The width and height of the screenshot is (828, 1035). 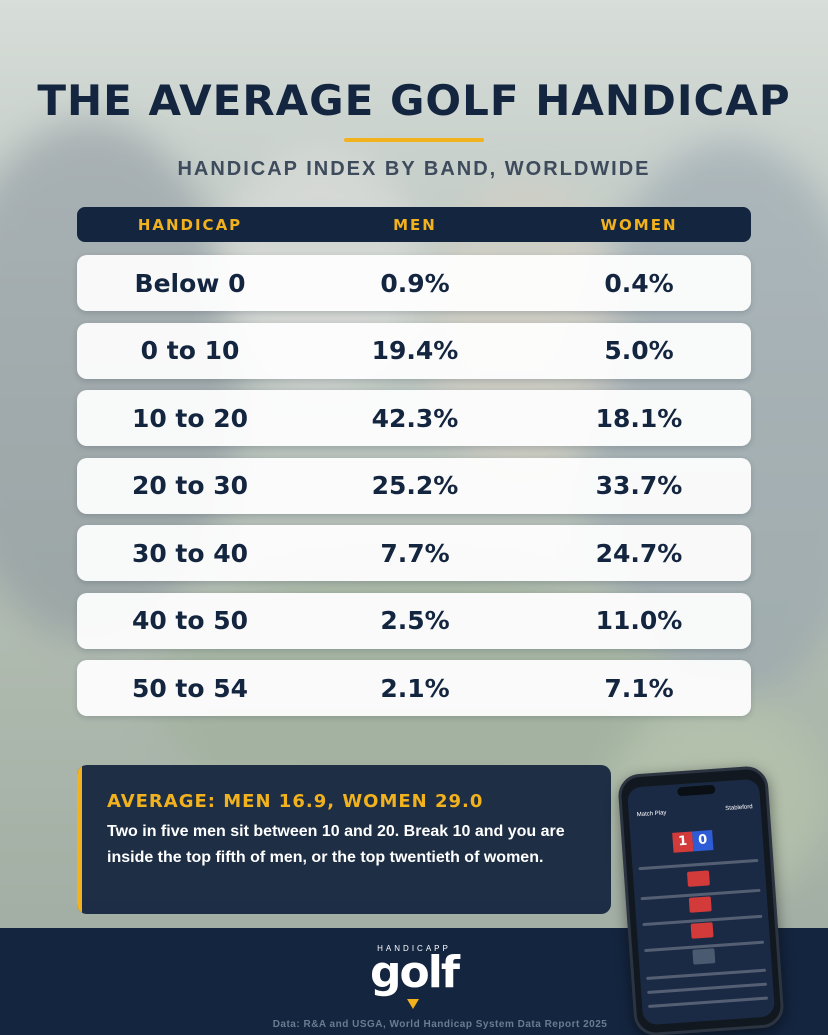 I want to click on men-cell: 7.7%, so click(x=415, y=553).